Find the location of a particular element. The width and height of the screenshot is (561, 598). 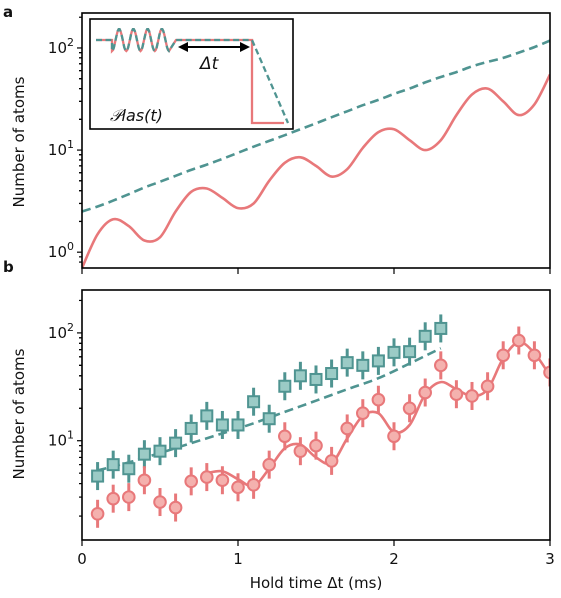

b-xtick-label: 1 is located at coordinates (238, 559).